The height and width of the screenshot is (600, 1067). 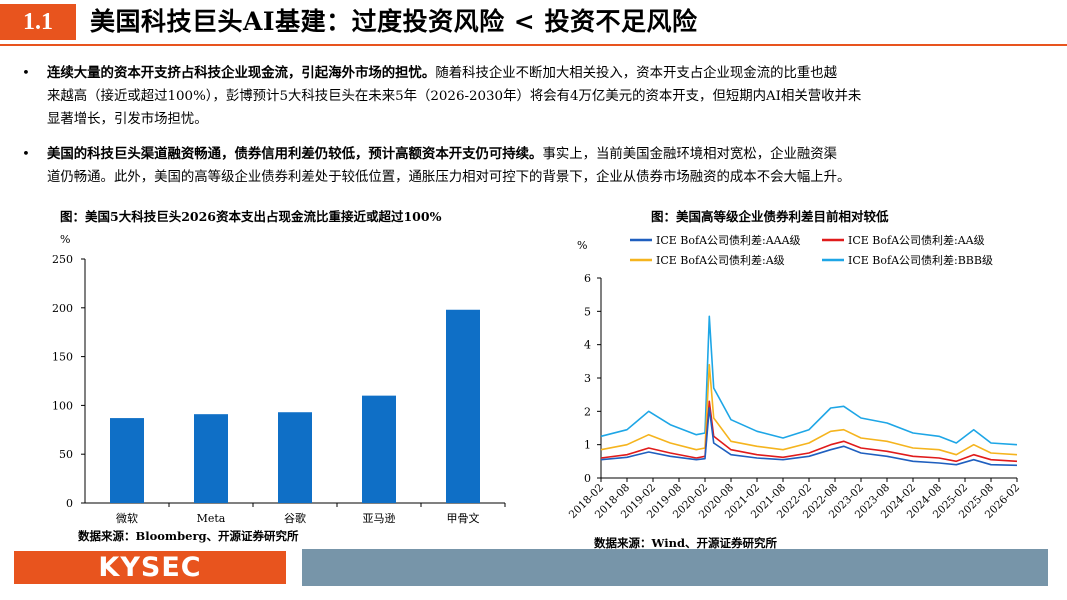 I want to click on left-source: 数据来源：Bloomberg、开源证券研究所, so click(x=188, y=536).